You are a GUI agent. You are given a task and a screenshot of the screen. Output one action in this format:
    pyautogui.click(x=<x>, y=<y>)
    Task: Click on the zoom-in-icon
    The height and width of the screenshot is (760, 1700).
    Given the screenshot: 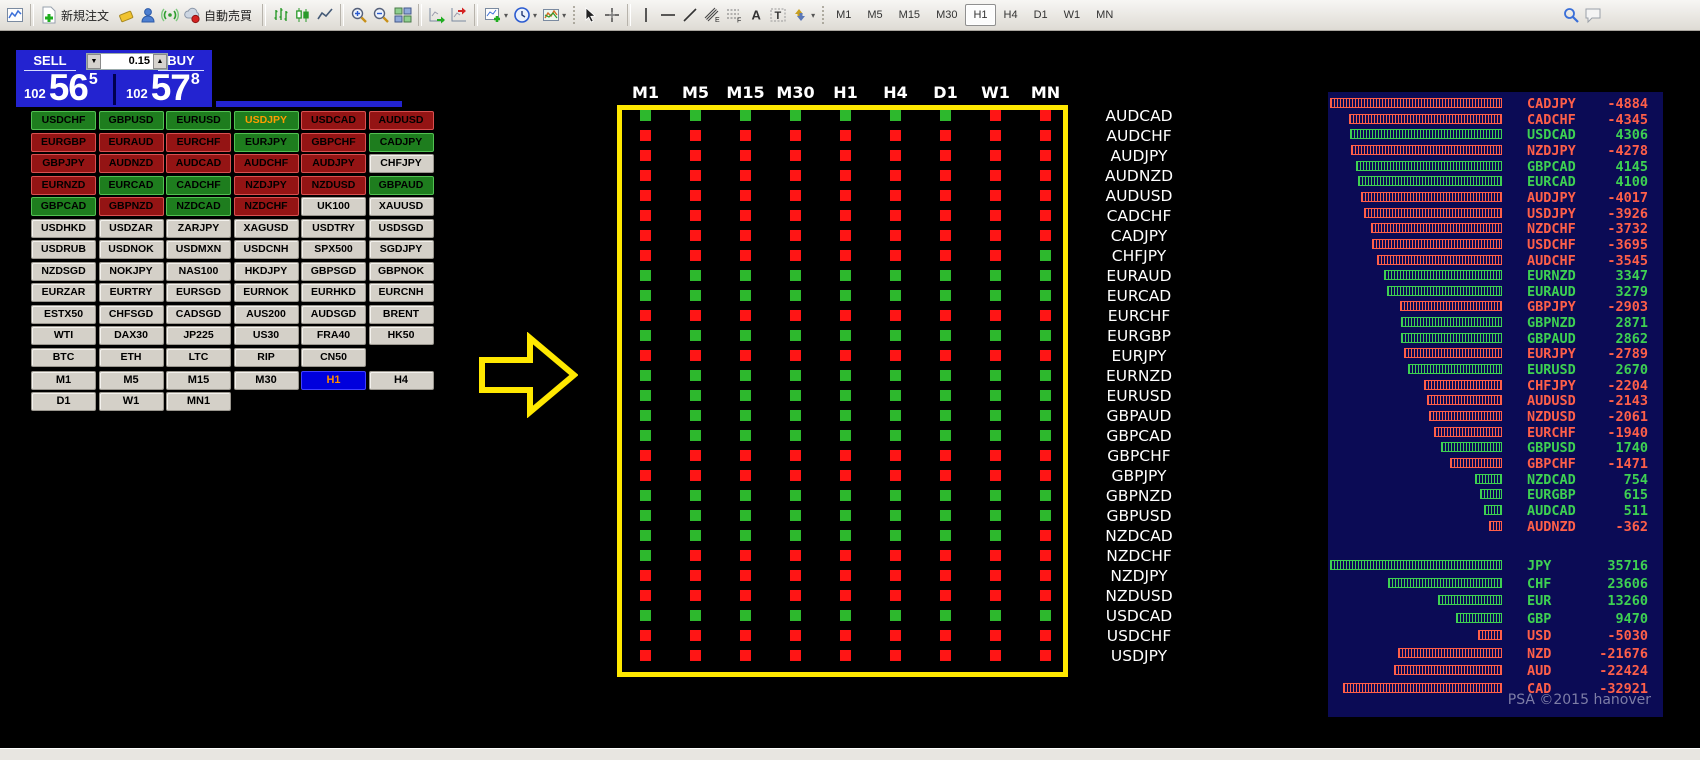 What is the action you would take?
    pyautogui.click(x=359, y=15)
    